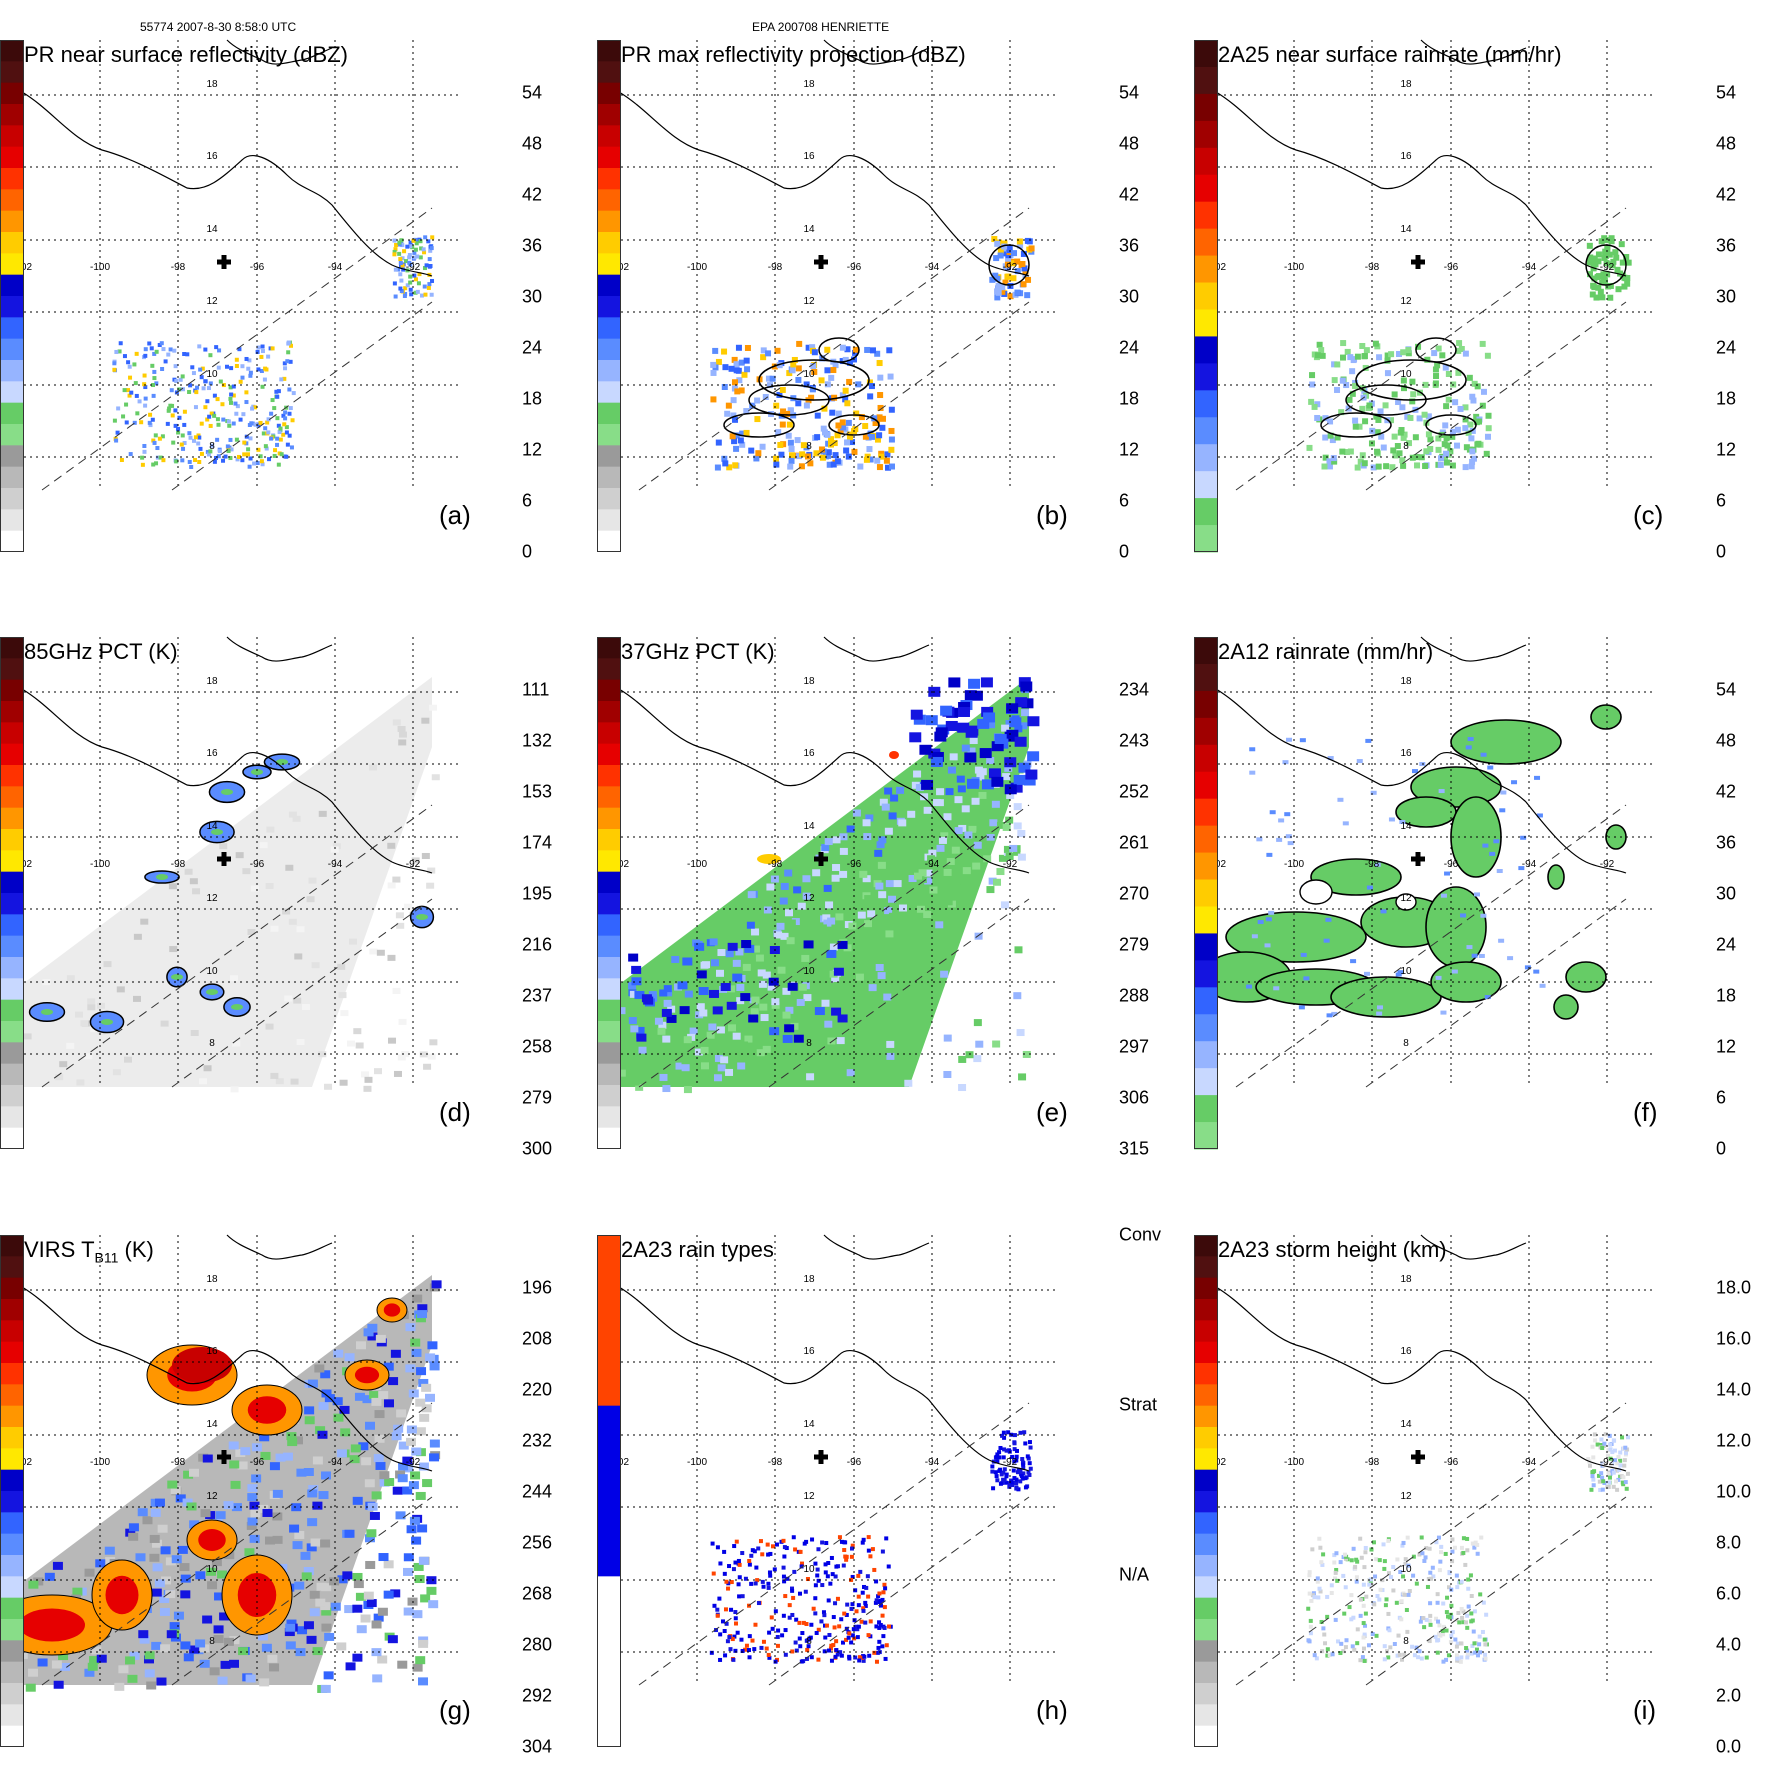  What do you see at coordinates (821, 27) in the screenshot?
I see `header-storm-name: EPA 200708 HENRIETTE` at bounding box center [821, 27].